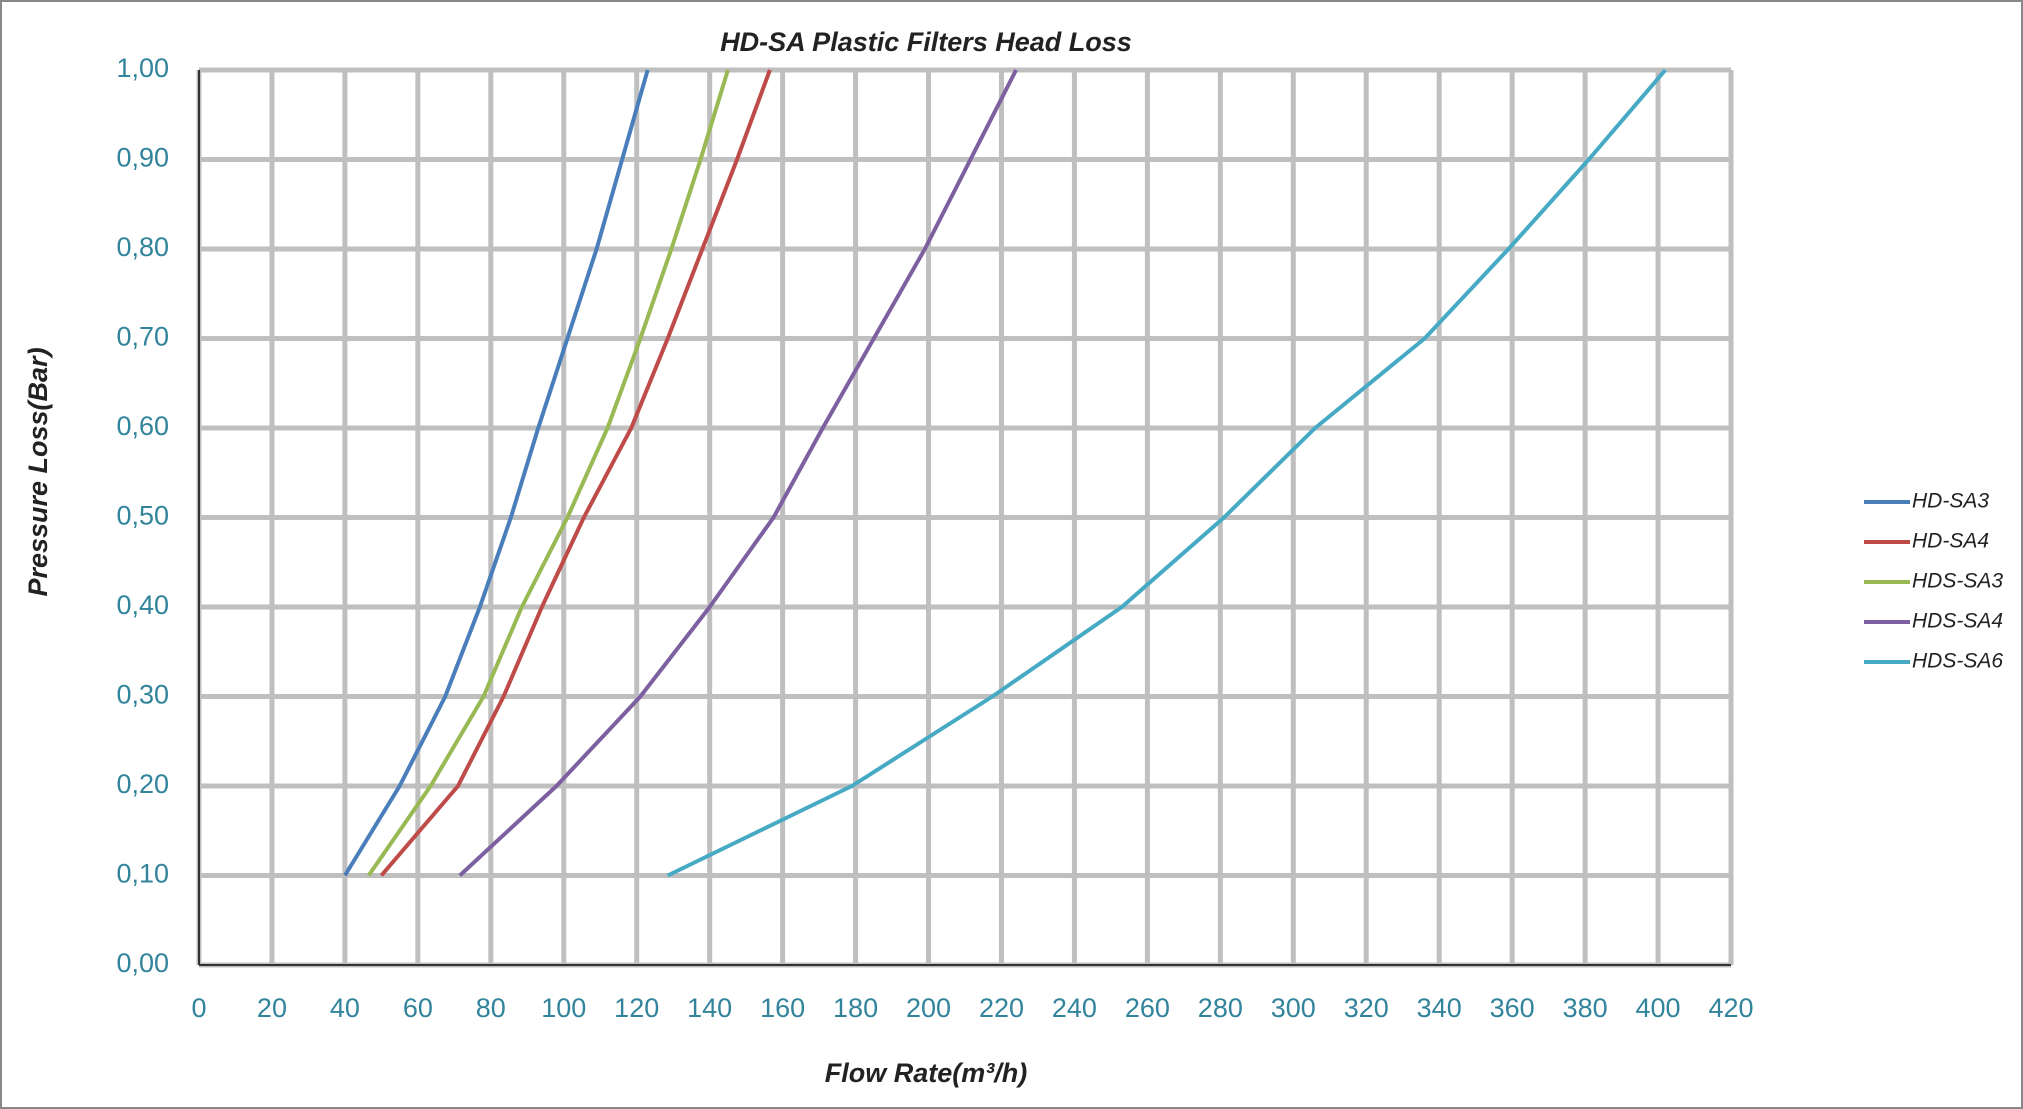  Describe the element at coordinates (1512, 1008) in the screenshot. I see `x-tick-label: 360` at that location.